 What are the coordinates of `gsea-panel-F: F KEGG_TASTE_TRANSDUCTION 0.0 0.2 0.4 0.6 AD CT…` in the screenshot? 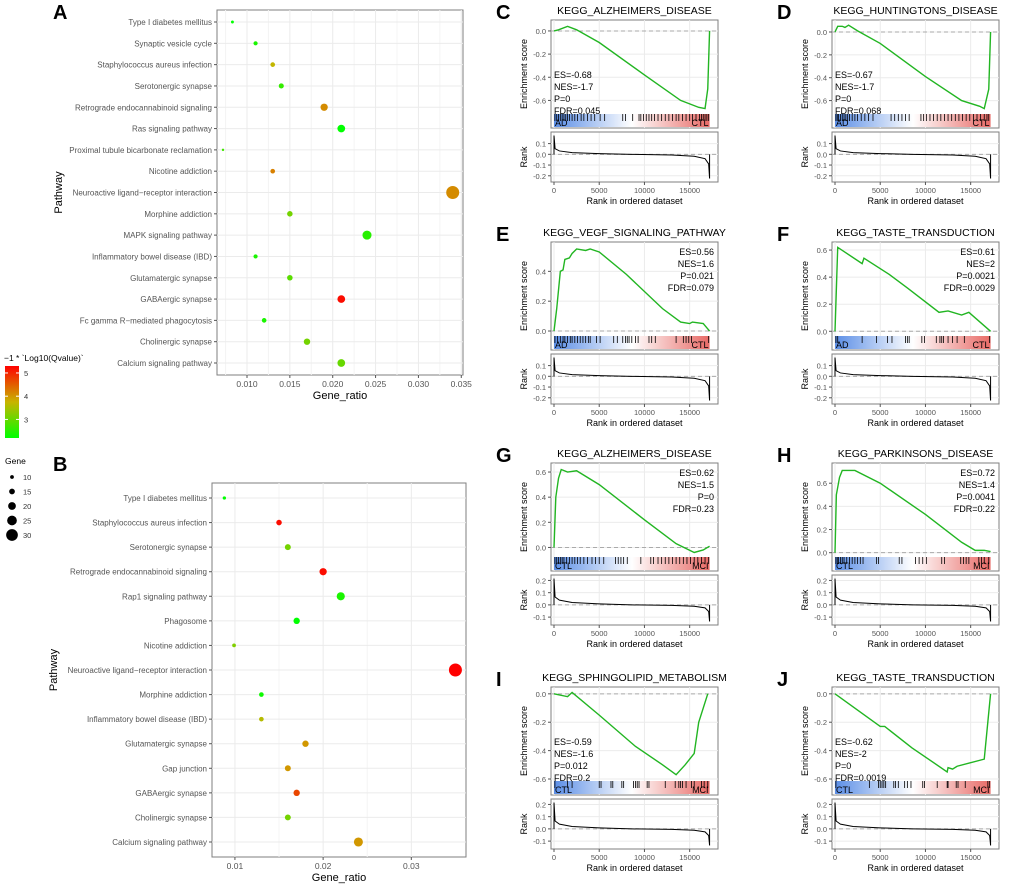 It's located at (888, 326).